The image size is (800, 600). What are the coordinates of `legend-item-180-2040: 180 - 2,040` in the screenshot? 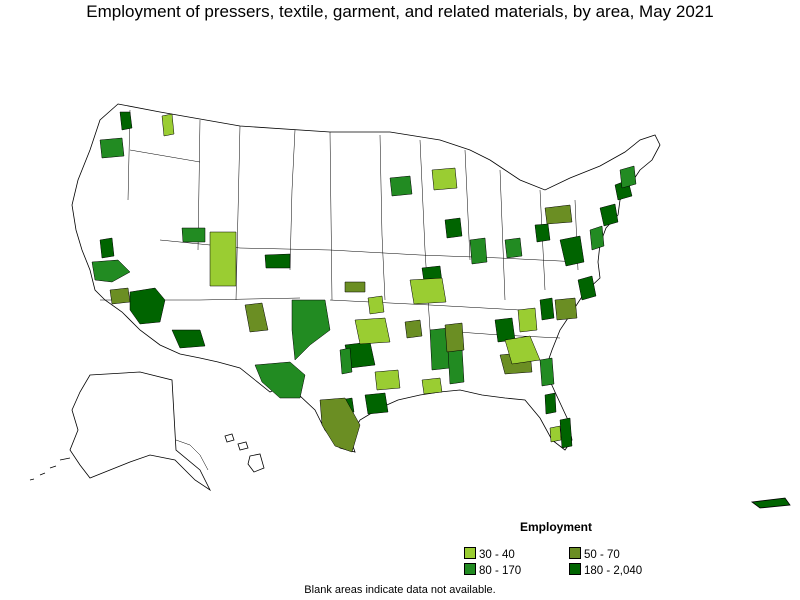 It's located at (605, 570).